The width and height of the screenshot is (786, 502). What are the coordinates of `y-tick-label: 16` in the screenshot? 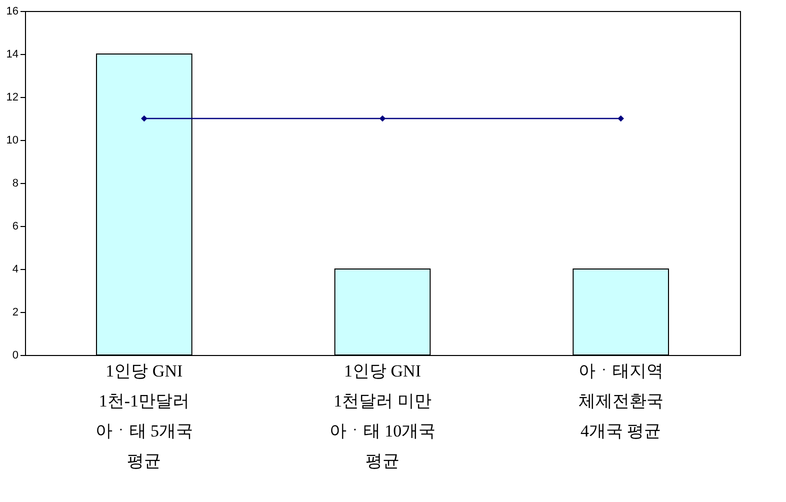 It's located at (12, 12).